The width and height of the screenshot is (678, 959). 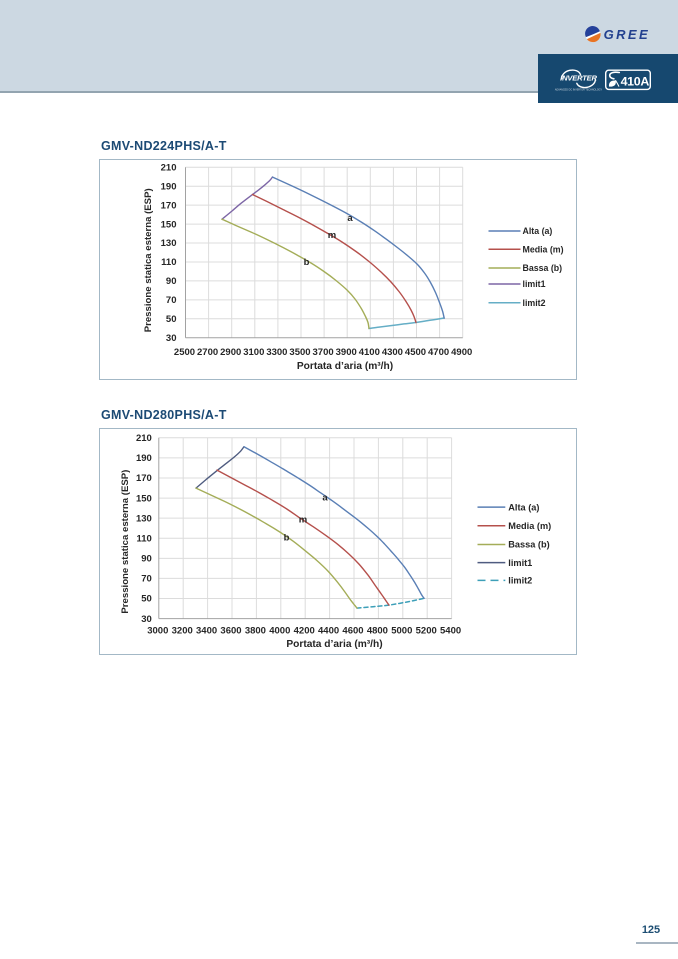 What do you see at coordinates (255, 630) in the screenshot?
I see `svg-text: 3800` at bounding box center [255, 630].